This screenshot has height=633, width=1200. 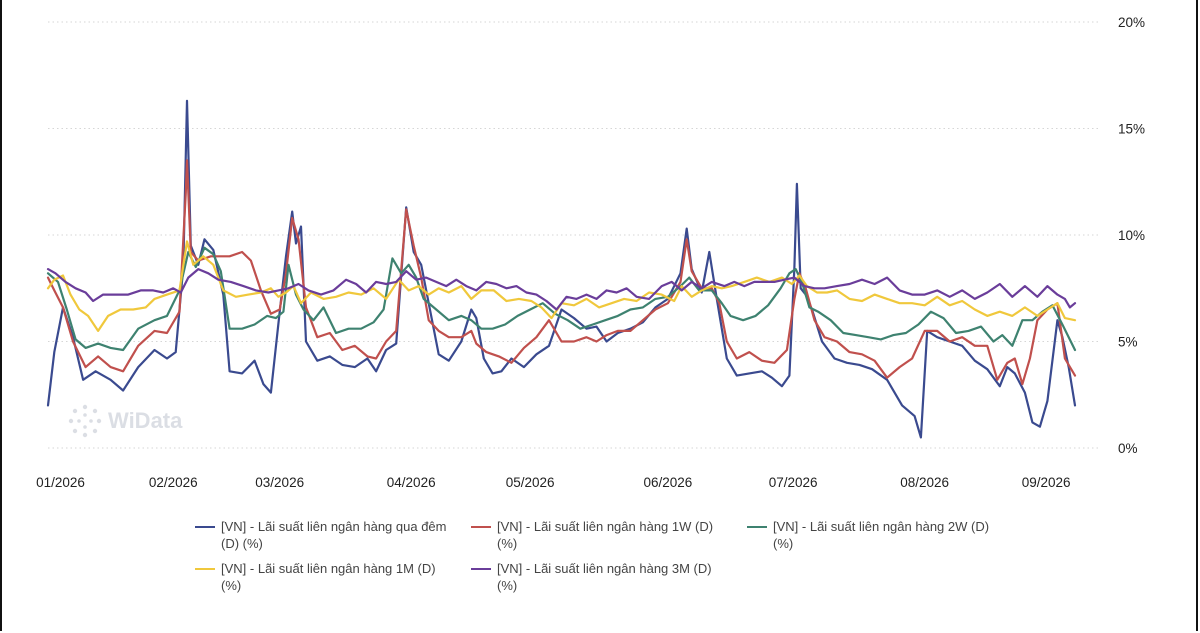 I want to click on y-tick-label: 15%, so click(x=1131, y=129).